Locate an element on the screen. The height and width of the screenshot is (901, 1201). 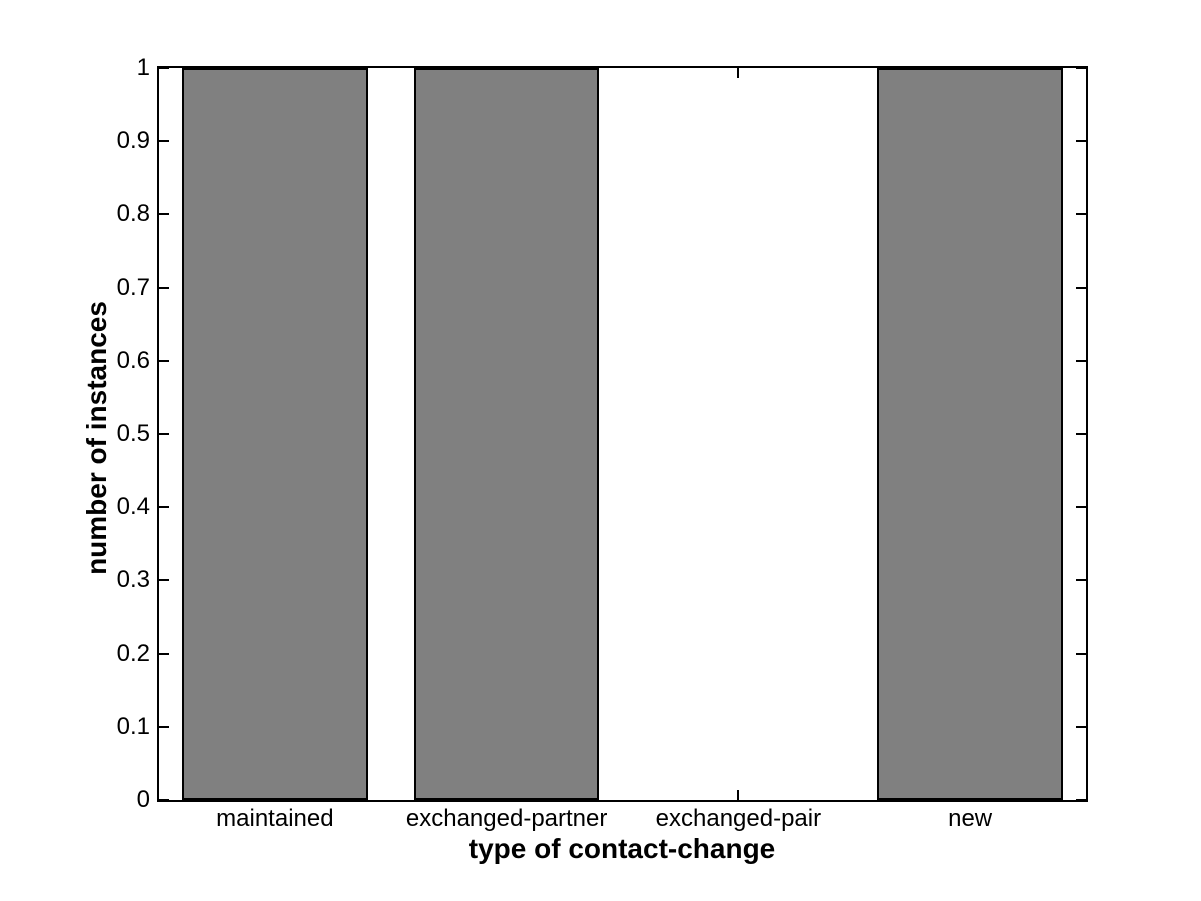
y-tick-label: 0 is located at coordinates (143, 799).